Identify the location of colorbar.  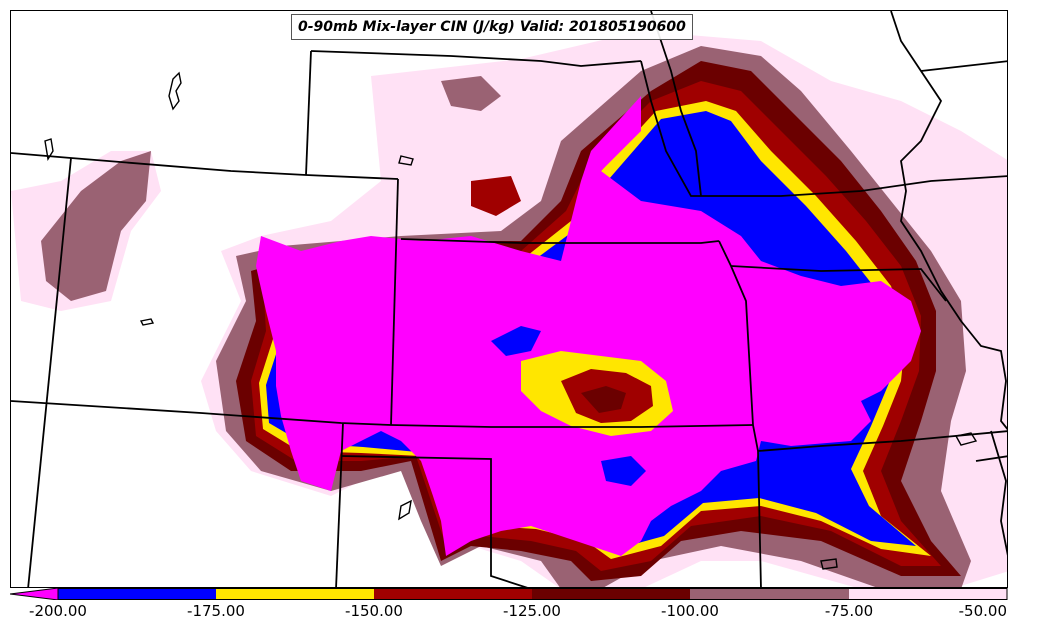
(509, 594).